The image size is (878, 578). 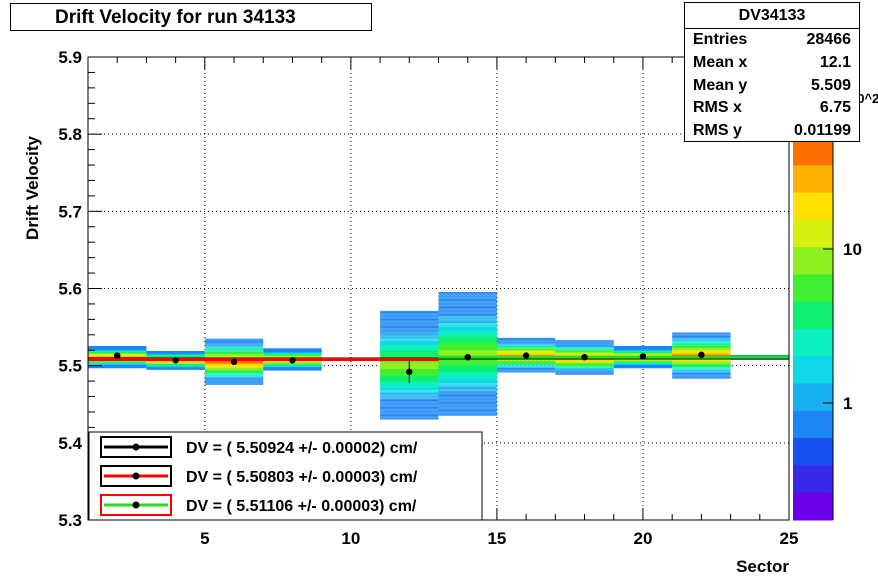 I want to click on legend-marker-box, so click(x=136, y=447).